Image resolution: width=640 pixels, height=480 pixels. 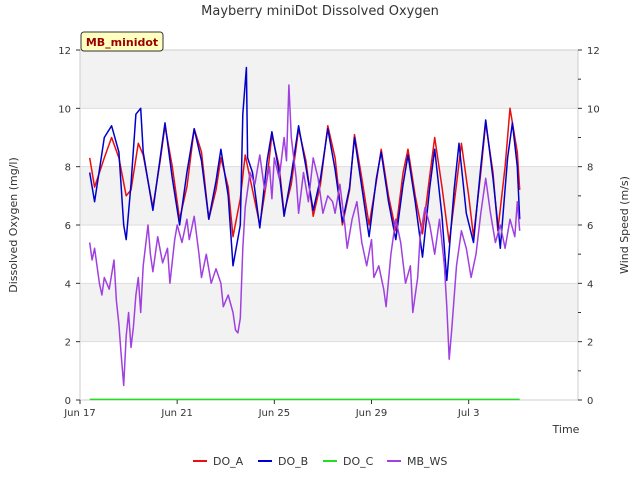 What do you see at coordinates (320, 461) in the screenshot?
I see `legend: DO_A DO_B DO_C MB_WS` at bounding box center [320, 461].